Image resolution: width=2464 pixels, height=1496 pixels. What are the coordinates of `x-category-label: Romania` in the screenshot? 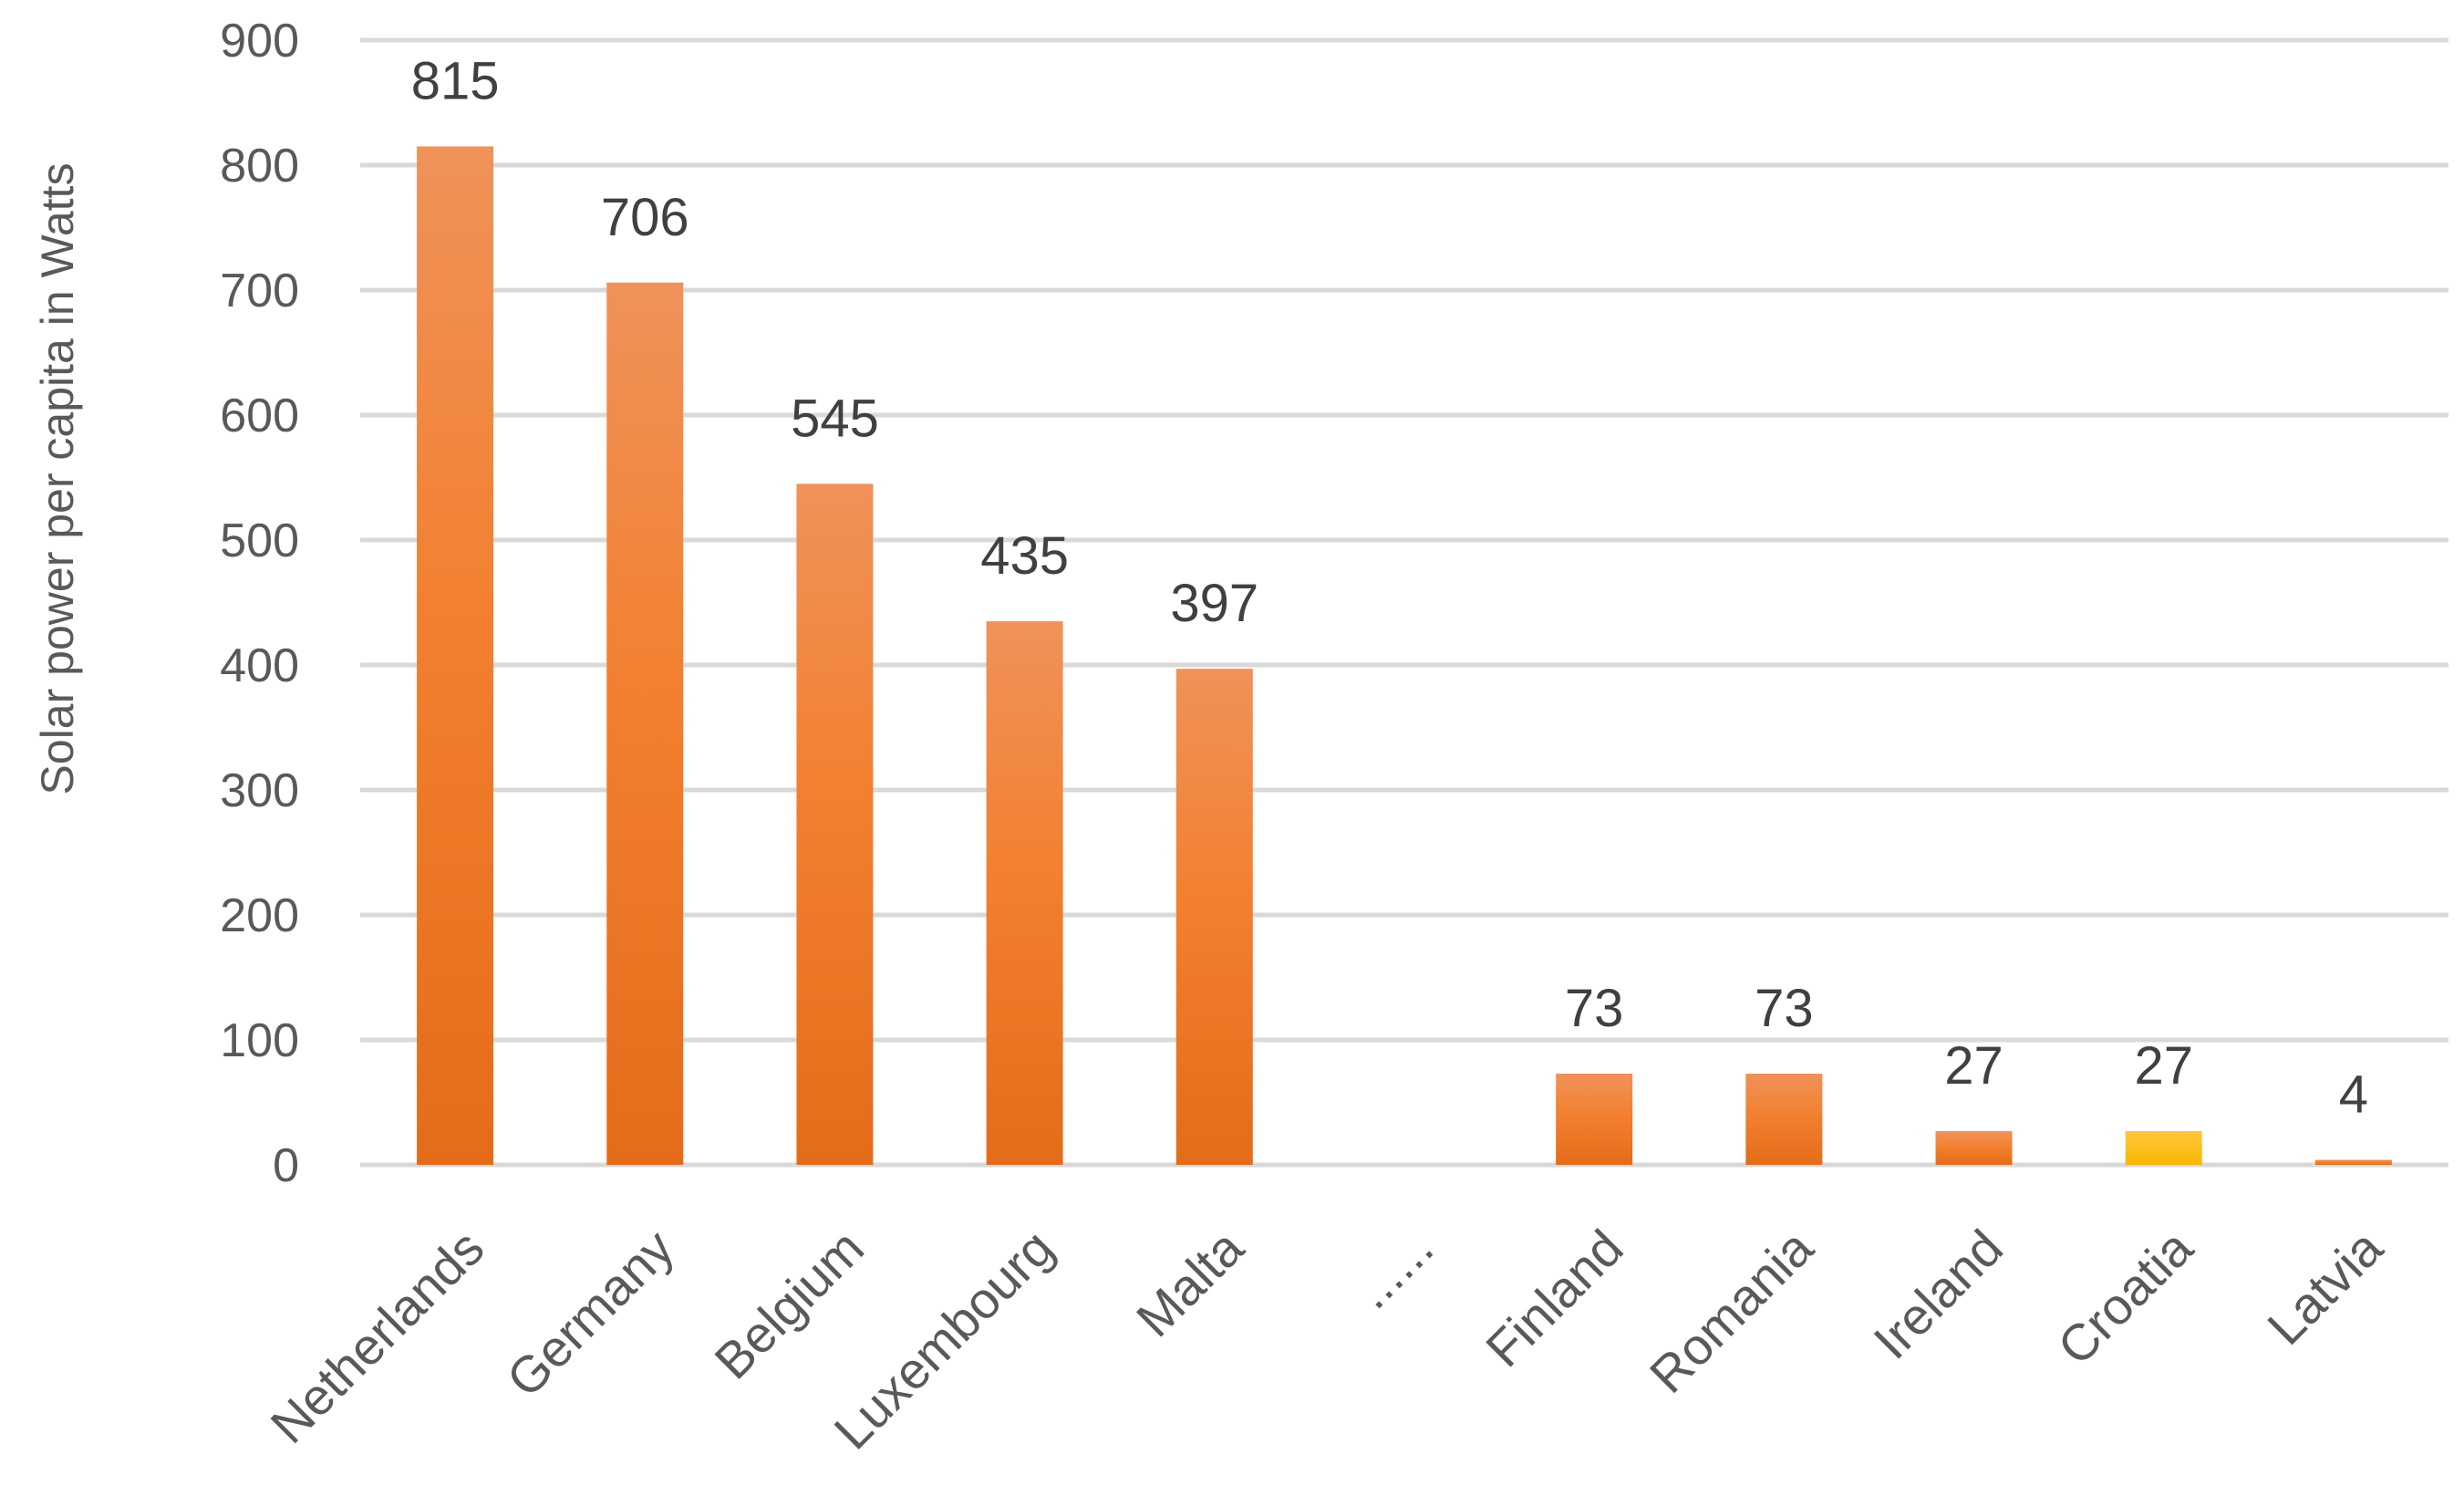 It's located at (1732, 1311).